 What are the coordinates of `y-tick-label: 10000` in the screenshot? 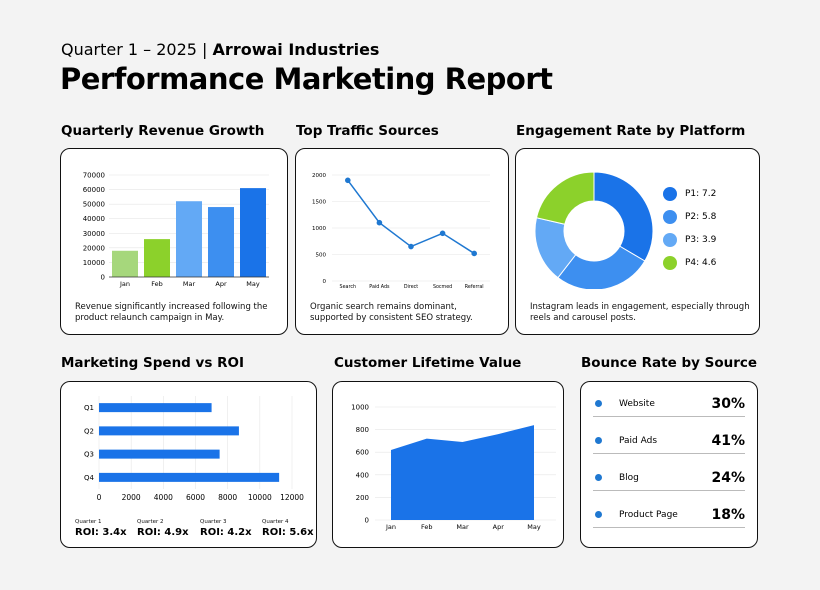 It's located at (94, 263).